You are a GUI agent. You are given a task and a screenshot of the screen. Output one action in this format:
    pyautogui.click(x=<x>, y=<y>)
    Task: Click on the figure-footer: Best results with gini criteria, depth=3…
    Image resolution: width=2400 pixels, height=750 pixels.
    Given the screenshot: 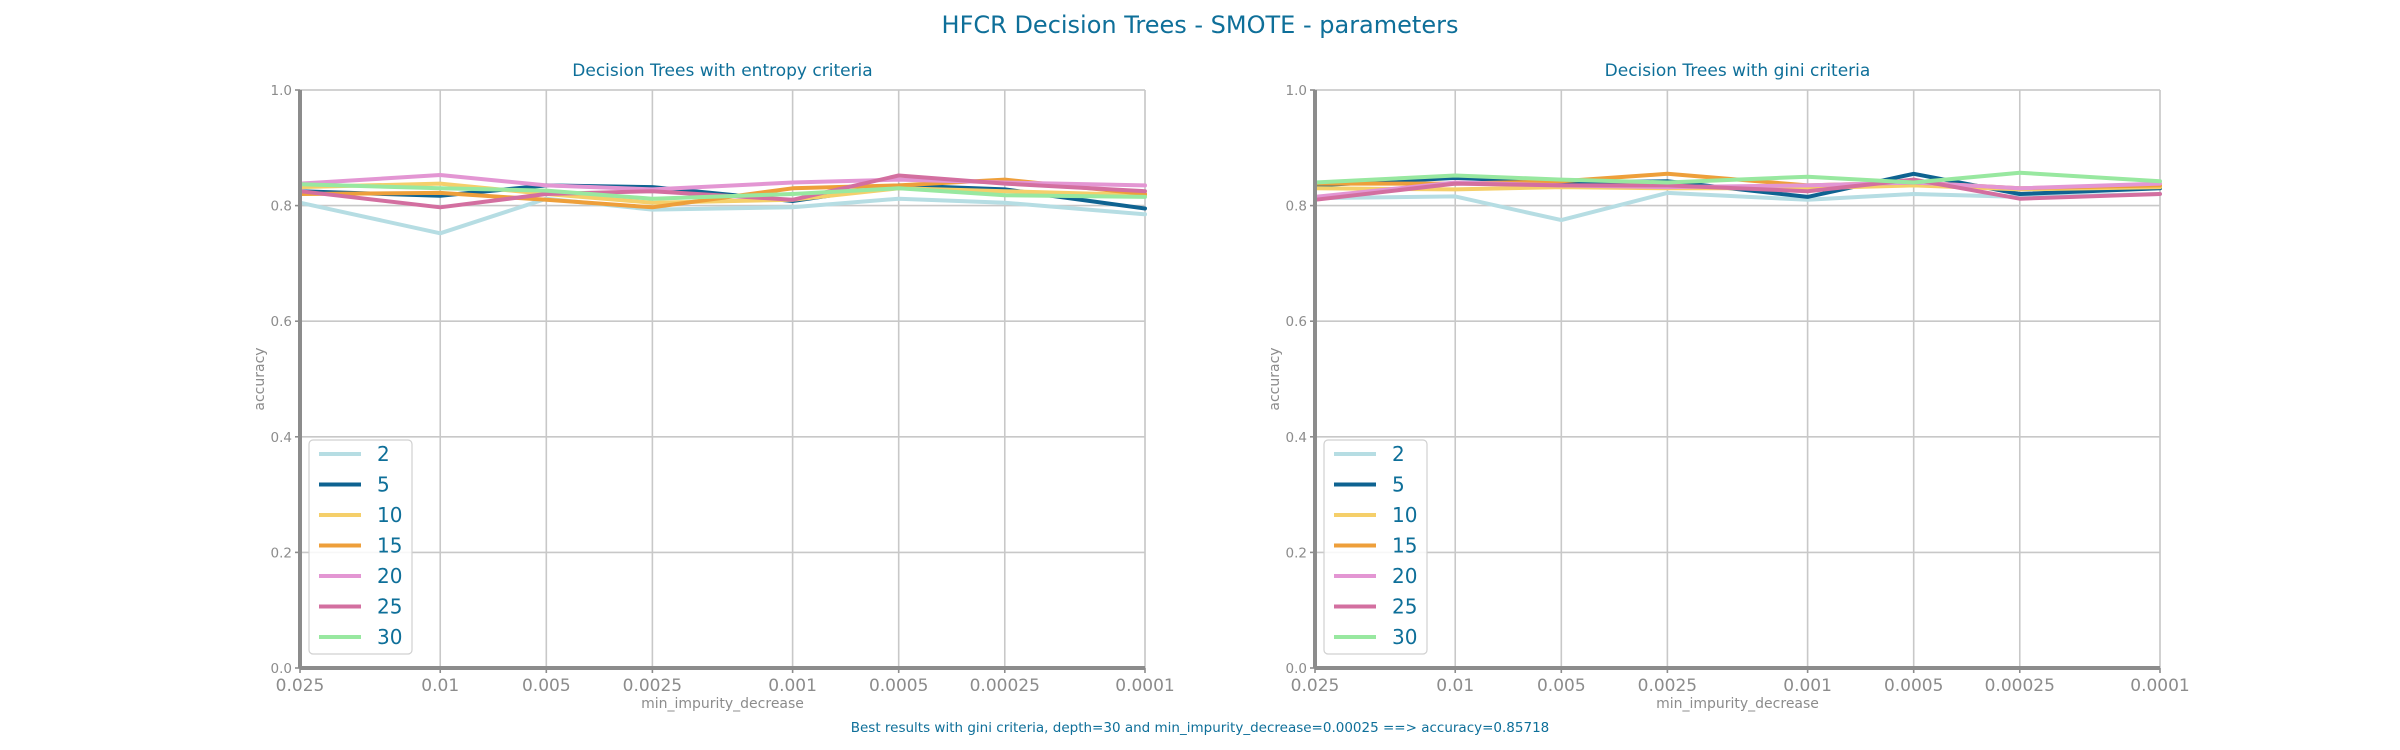 What is the action you would take?
    pyautogui.click(x=1200, y=728)
    